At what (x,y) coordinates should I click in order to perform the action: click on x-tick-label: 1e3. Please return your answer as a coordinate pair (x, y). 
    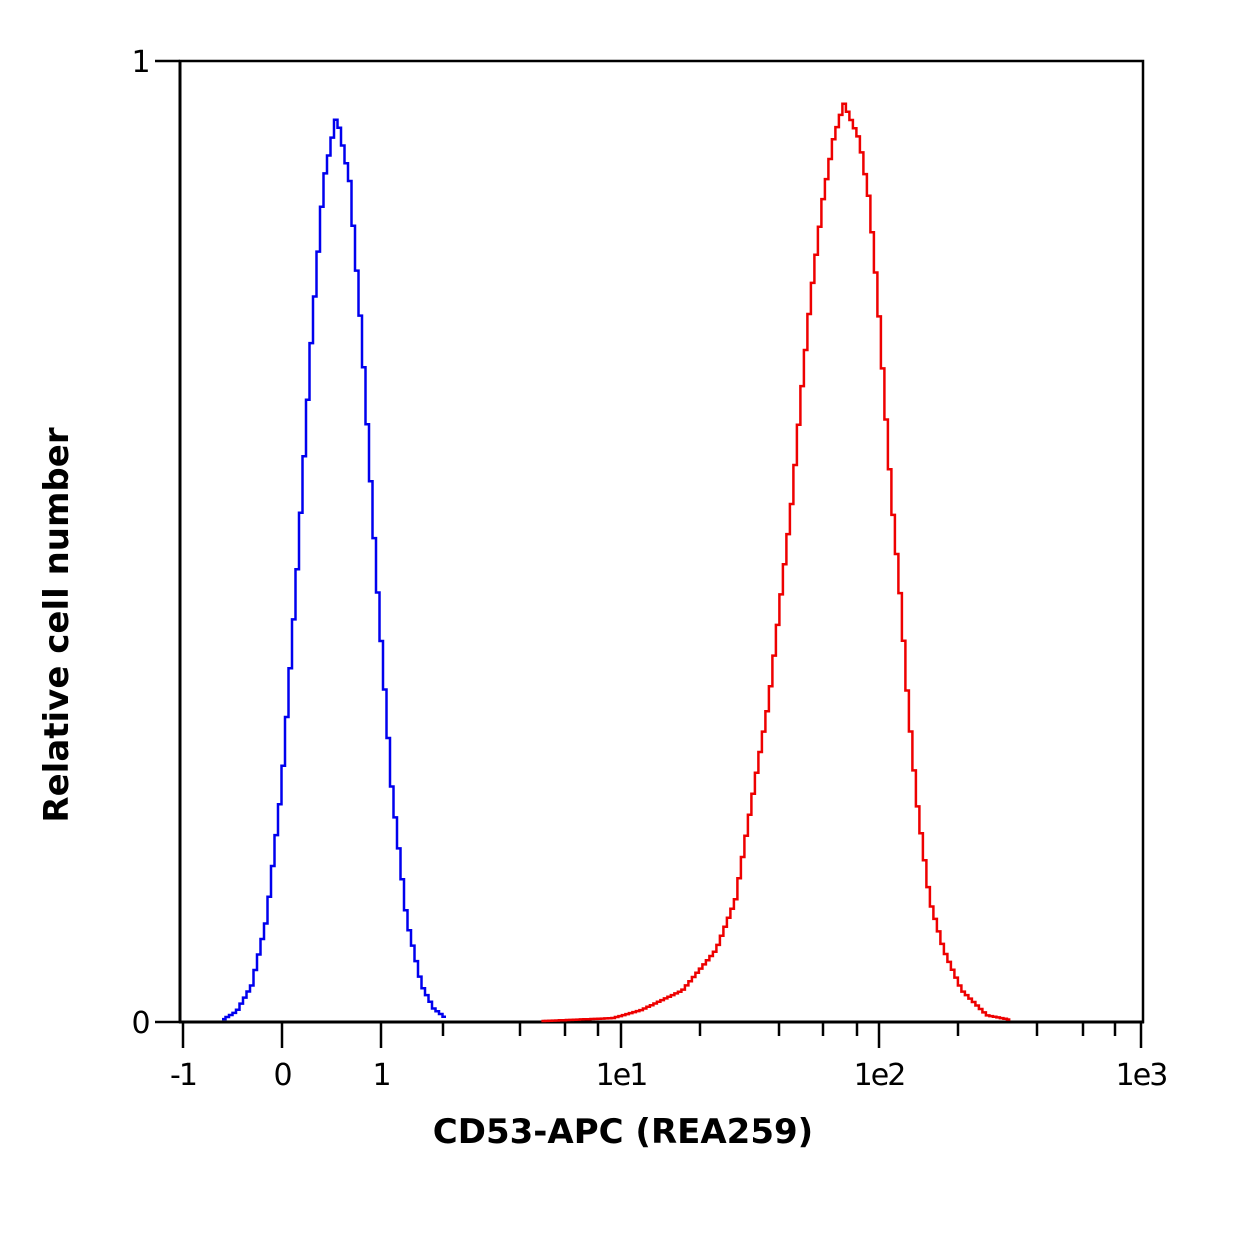
    Looking at the image, I should click on (1141, 1075).